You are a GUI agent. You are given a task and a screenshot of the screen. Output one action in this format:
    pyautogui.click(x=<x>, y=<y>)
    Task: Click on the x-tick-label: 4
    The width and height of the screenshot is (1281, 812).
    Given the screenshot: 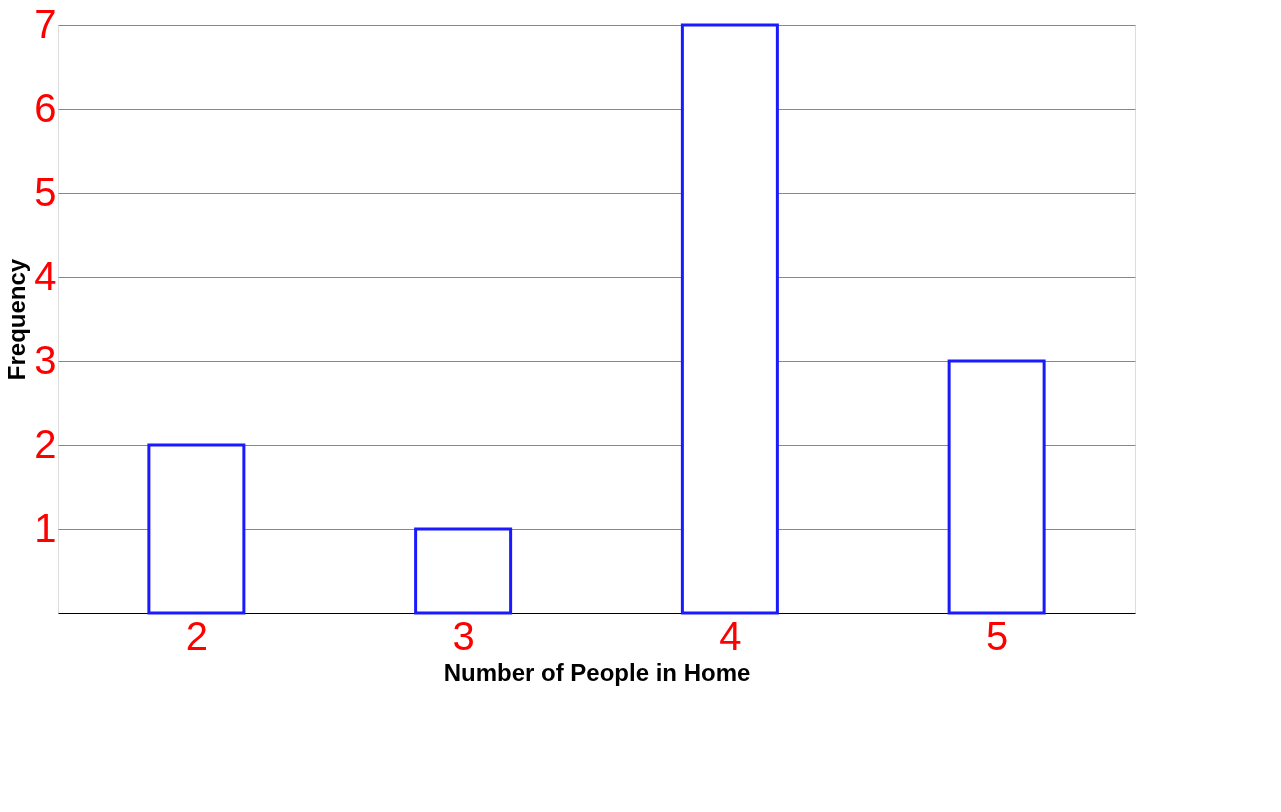 What is the action you would take?
    pyautogui.click(x=730, y=635)
    